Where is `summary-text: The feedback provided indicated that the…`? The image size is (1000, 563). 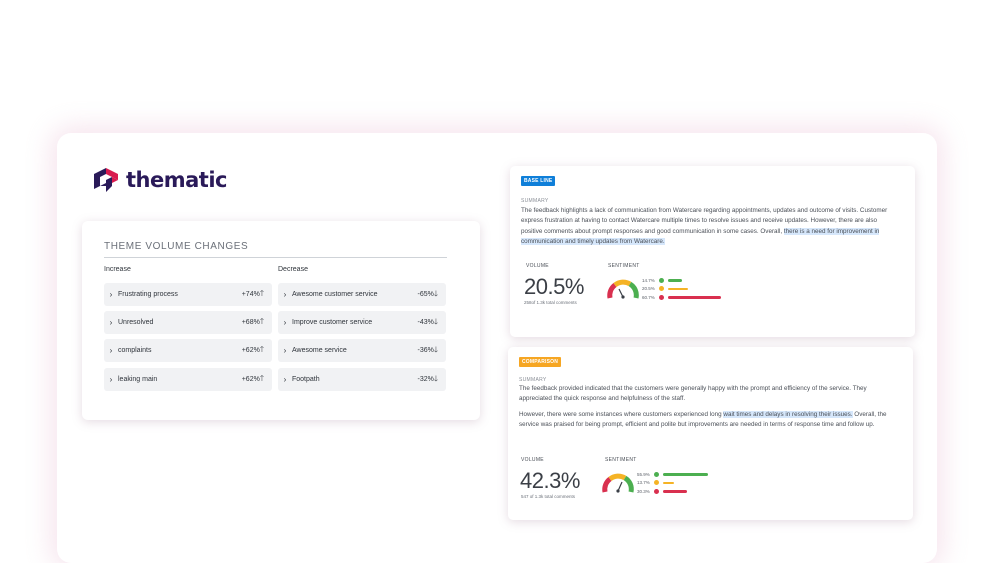 summary-text: The feedback provided indicated that the… is located at coordinates (704, 407).